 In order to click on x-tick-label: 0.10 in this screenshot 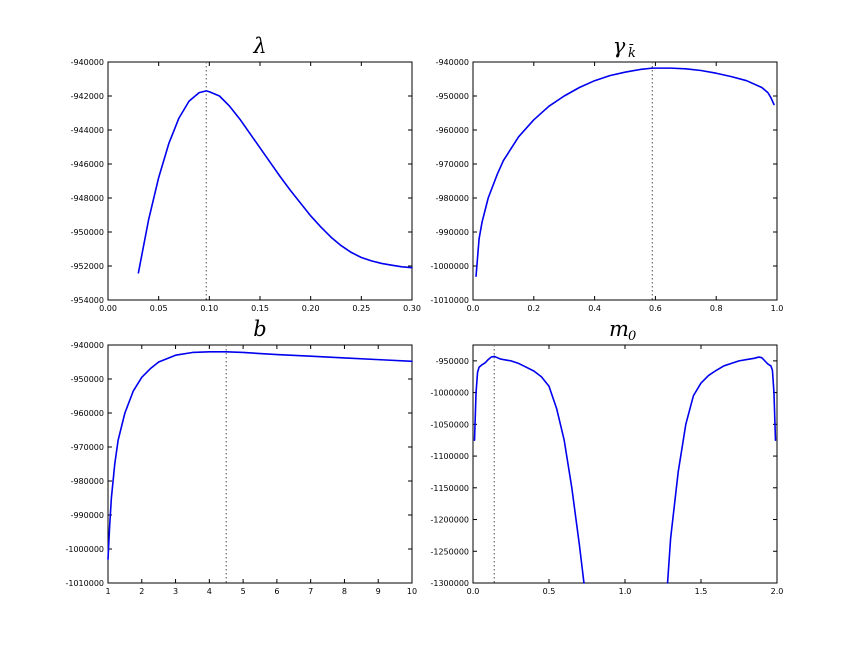, I will do `click(209, 308)`.